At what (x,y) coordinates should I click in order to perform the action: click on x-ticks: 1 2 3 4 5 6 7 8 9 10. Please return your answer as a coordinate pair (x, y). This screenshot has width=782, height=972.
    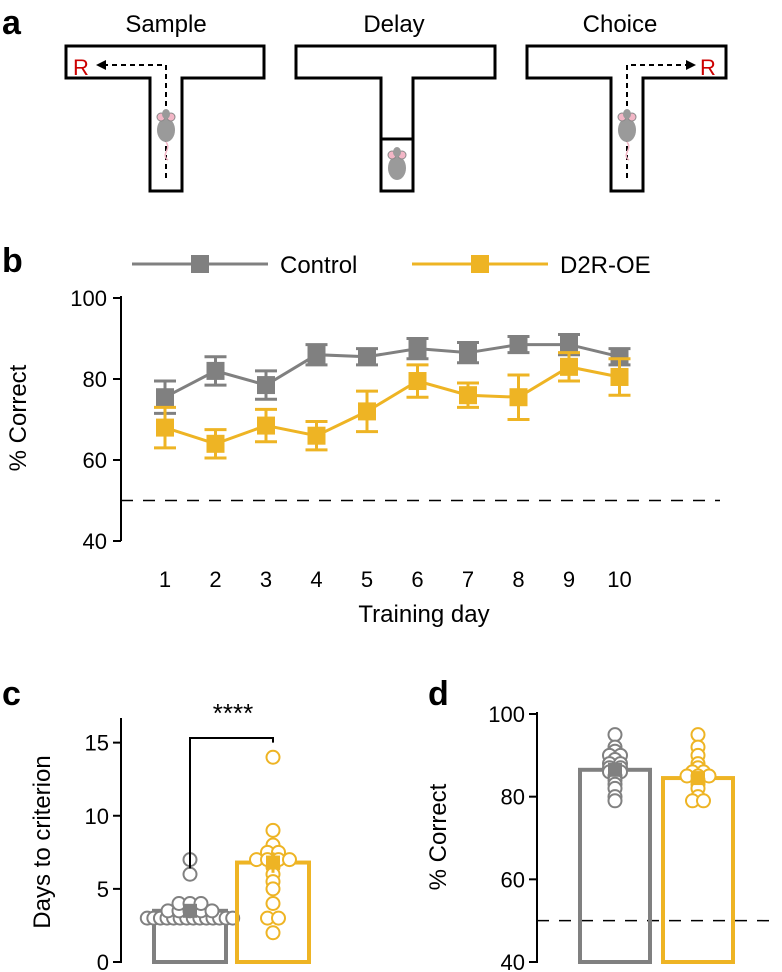
    Looking at the image, I should click on (395, 579).